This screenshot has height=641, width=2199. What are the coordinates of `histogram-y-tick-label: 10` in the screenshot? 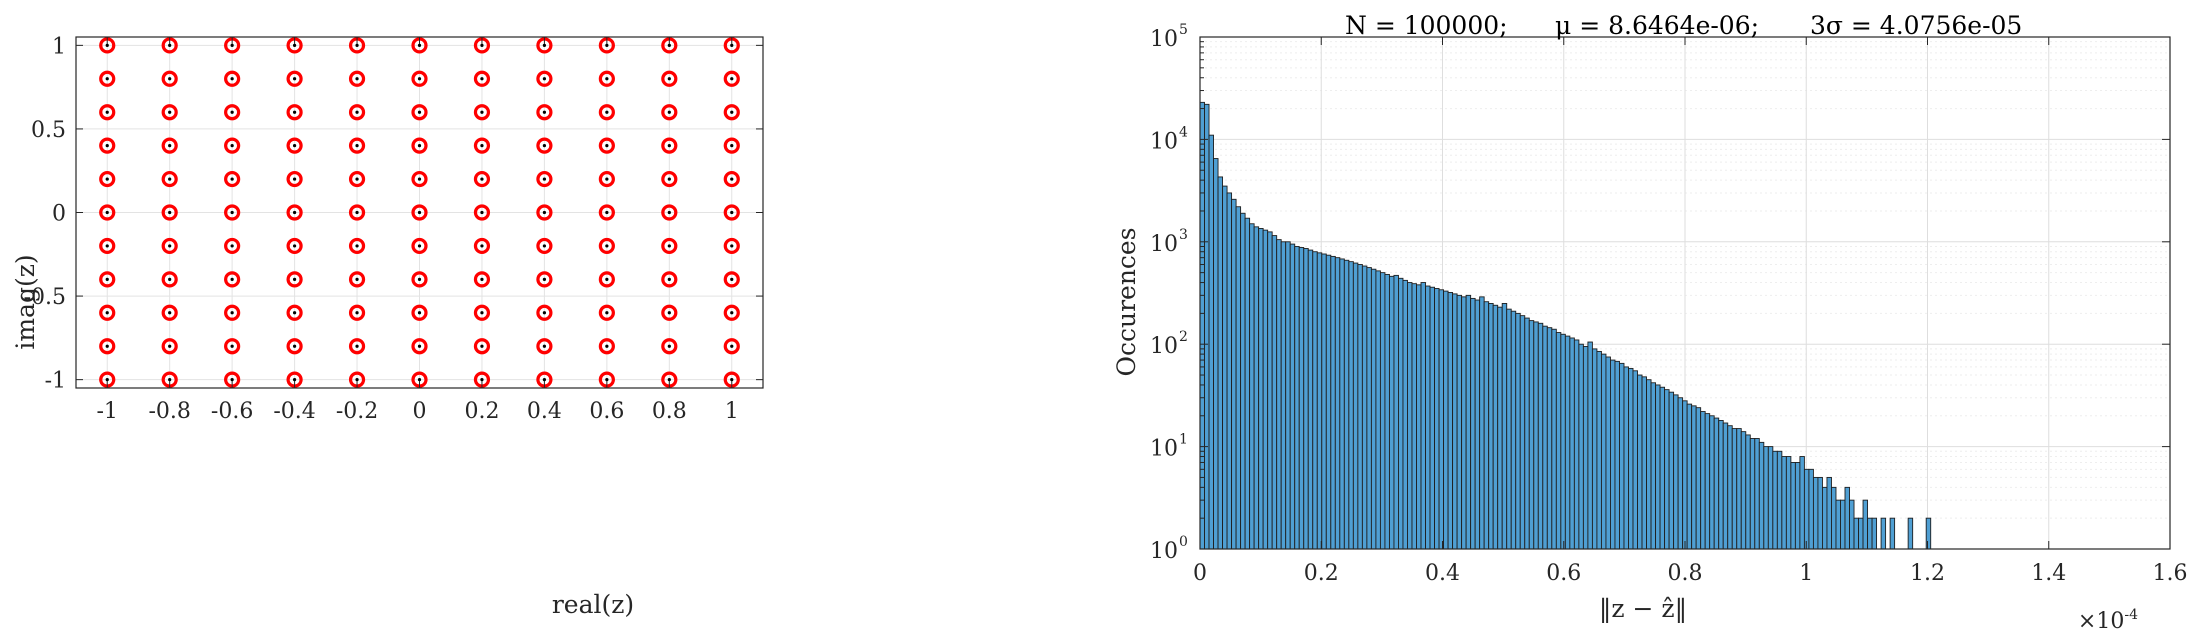 It's located at (1164, 346).